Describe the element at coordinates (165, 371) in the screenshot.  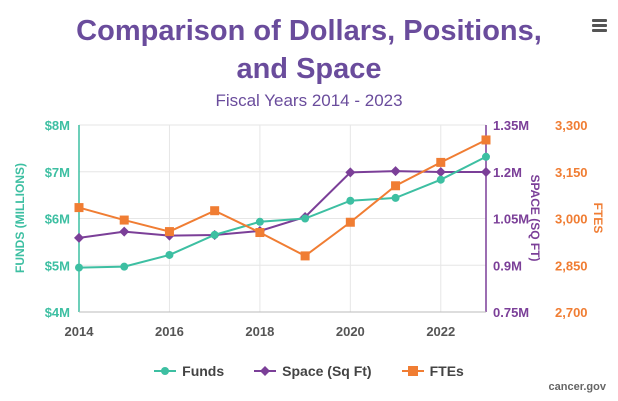
I see `funds-legend-icon` at that location.